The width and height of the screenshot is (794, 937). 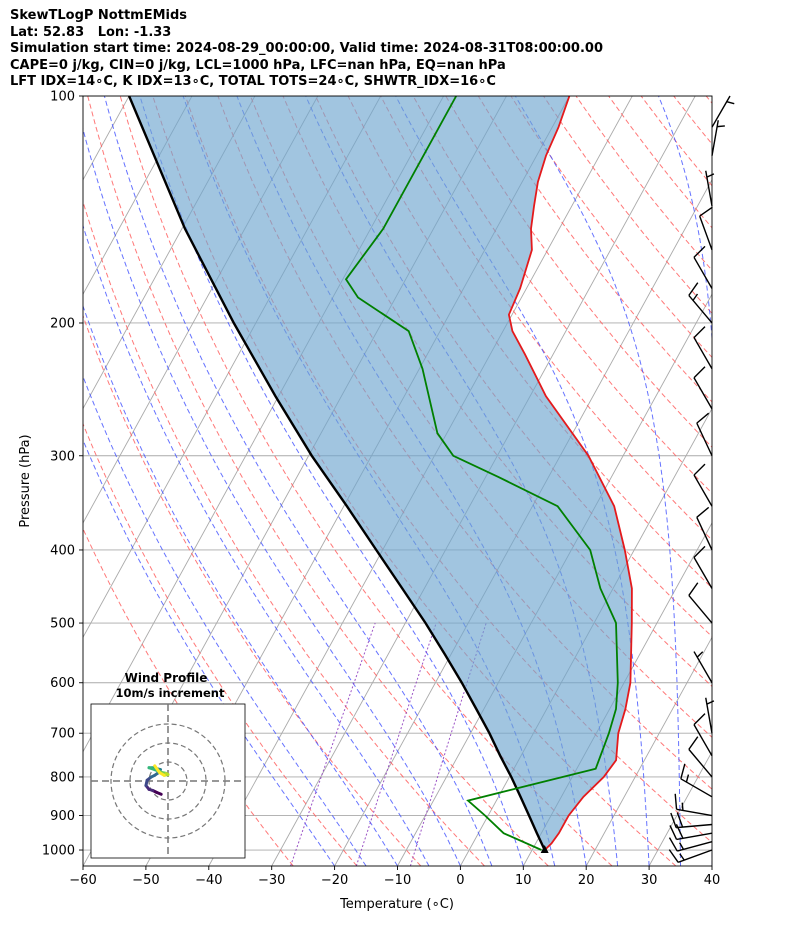 I want to click on x-tick-label: 10, so click(x=523, y=880).